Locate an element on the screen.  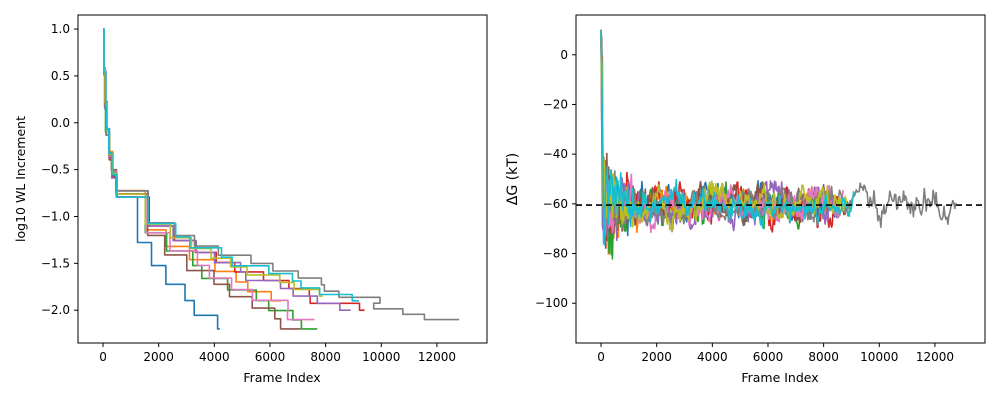
delta-g-x-axis-label: Frame Index is located at coordinates (779, 377).